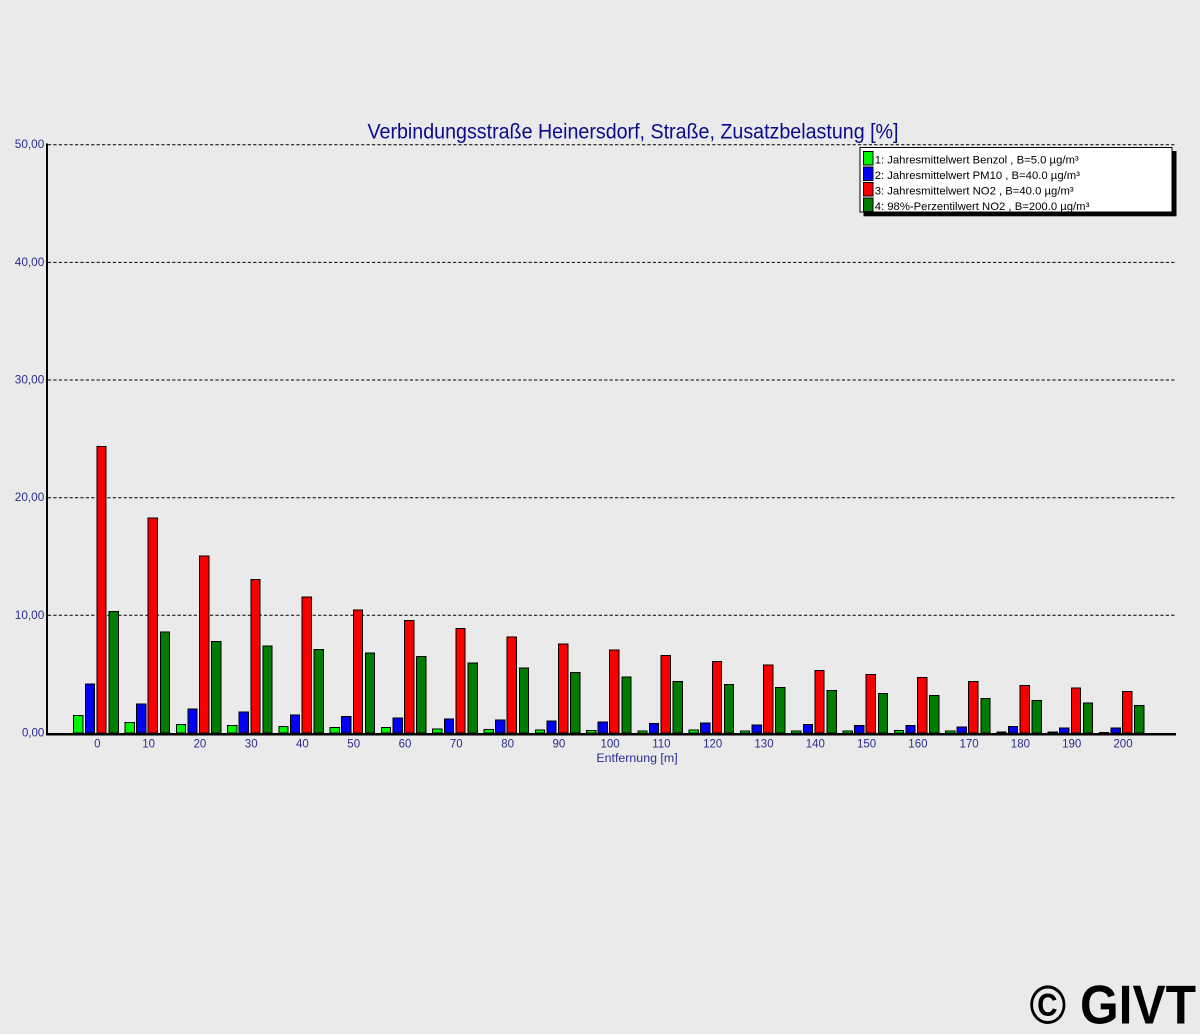 This screenshot has height=1034, width=1200. What do you see at coordinates (30, 615) in the screenshot?
I see `svg-text: 10,00` at bounding box center [30, 615].